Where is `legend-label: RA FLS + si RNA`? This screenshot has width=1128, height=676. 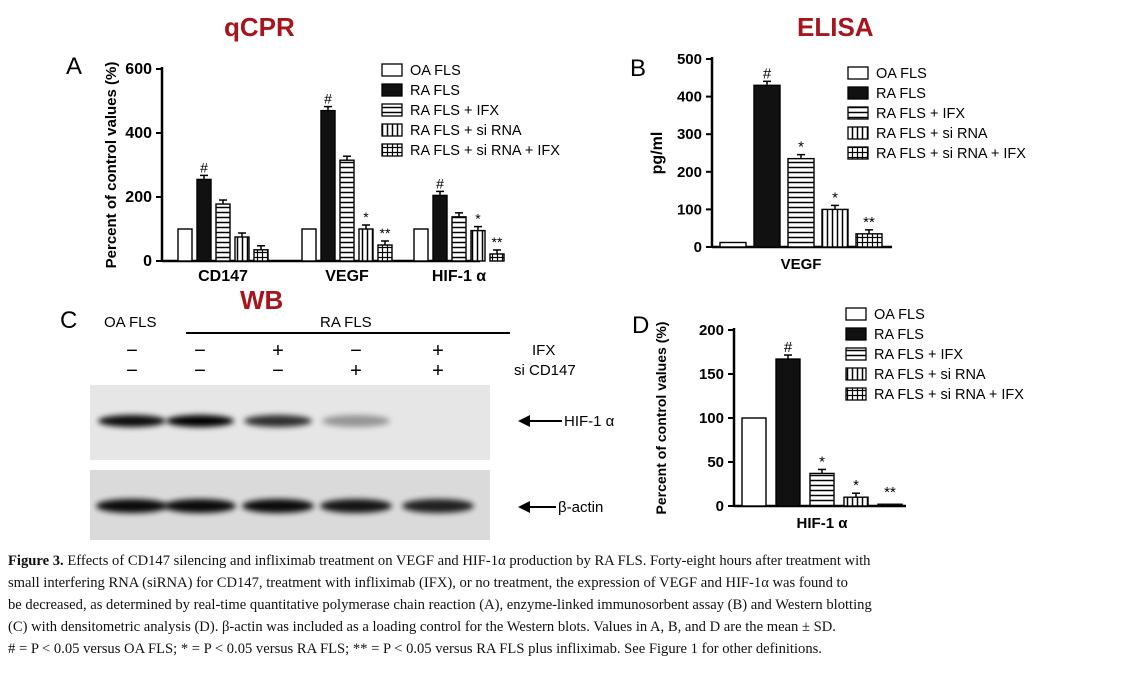
legend-label: RA FLS + si RNA is located at coordinates (466, 131).